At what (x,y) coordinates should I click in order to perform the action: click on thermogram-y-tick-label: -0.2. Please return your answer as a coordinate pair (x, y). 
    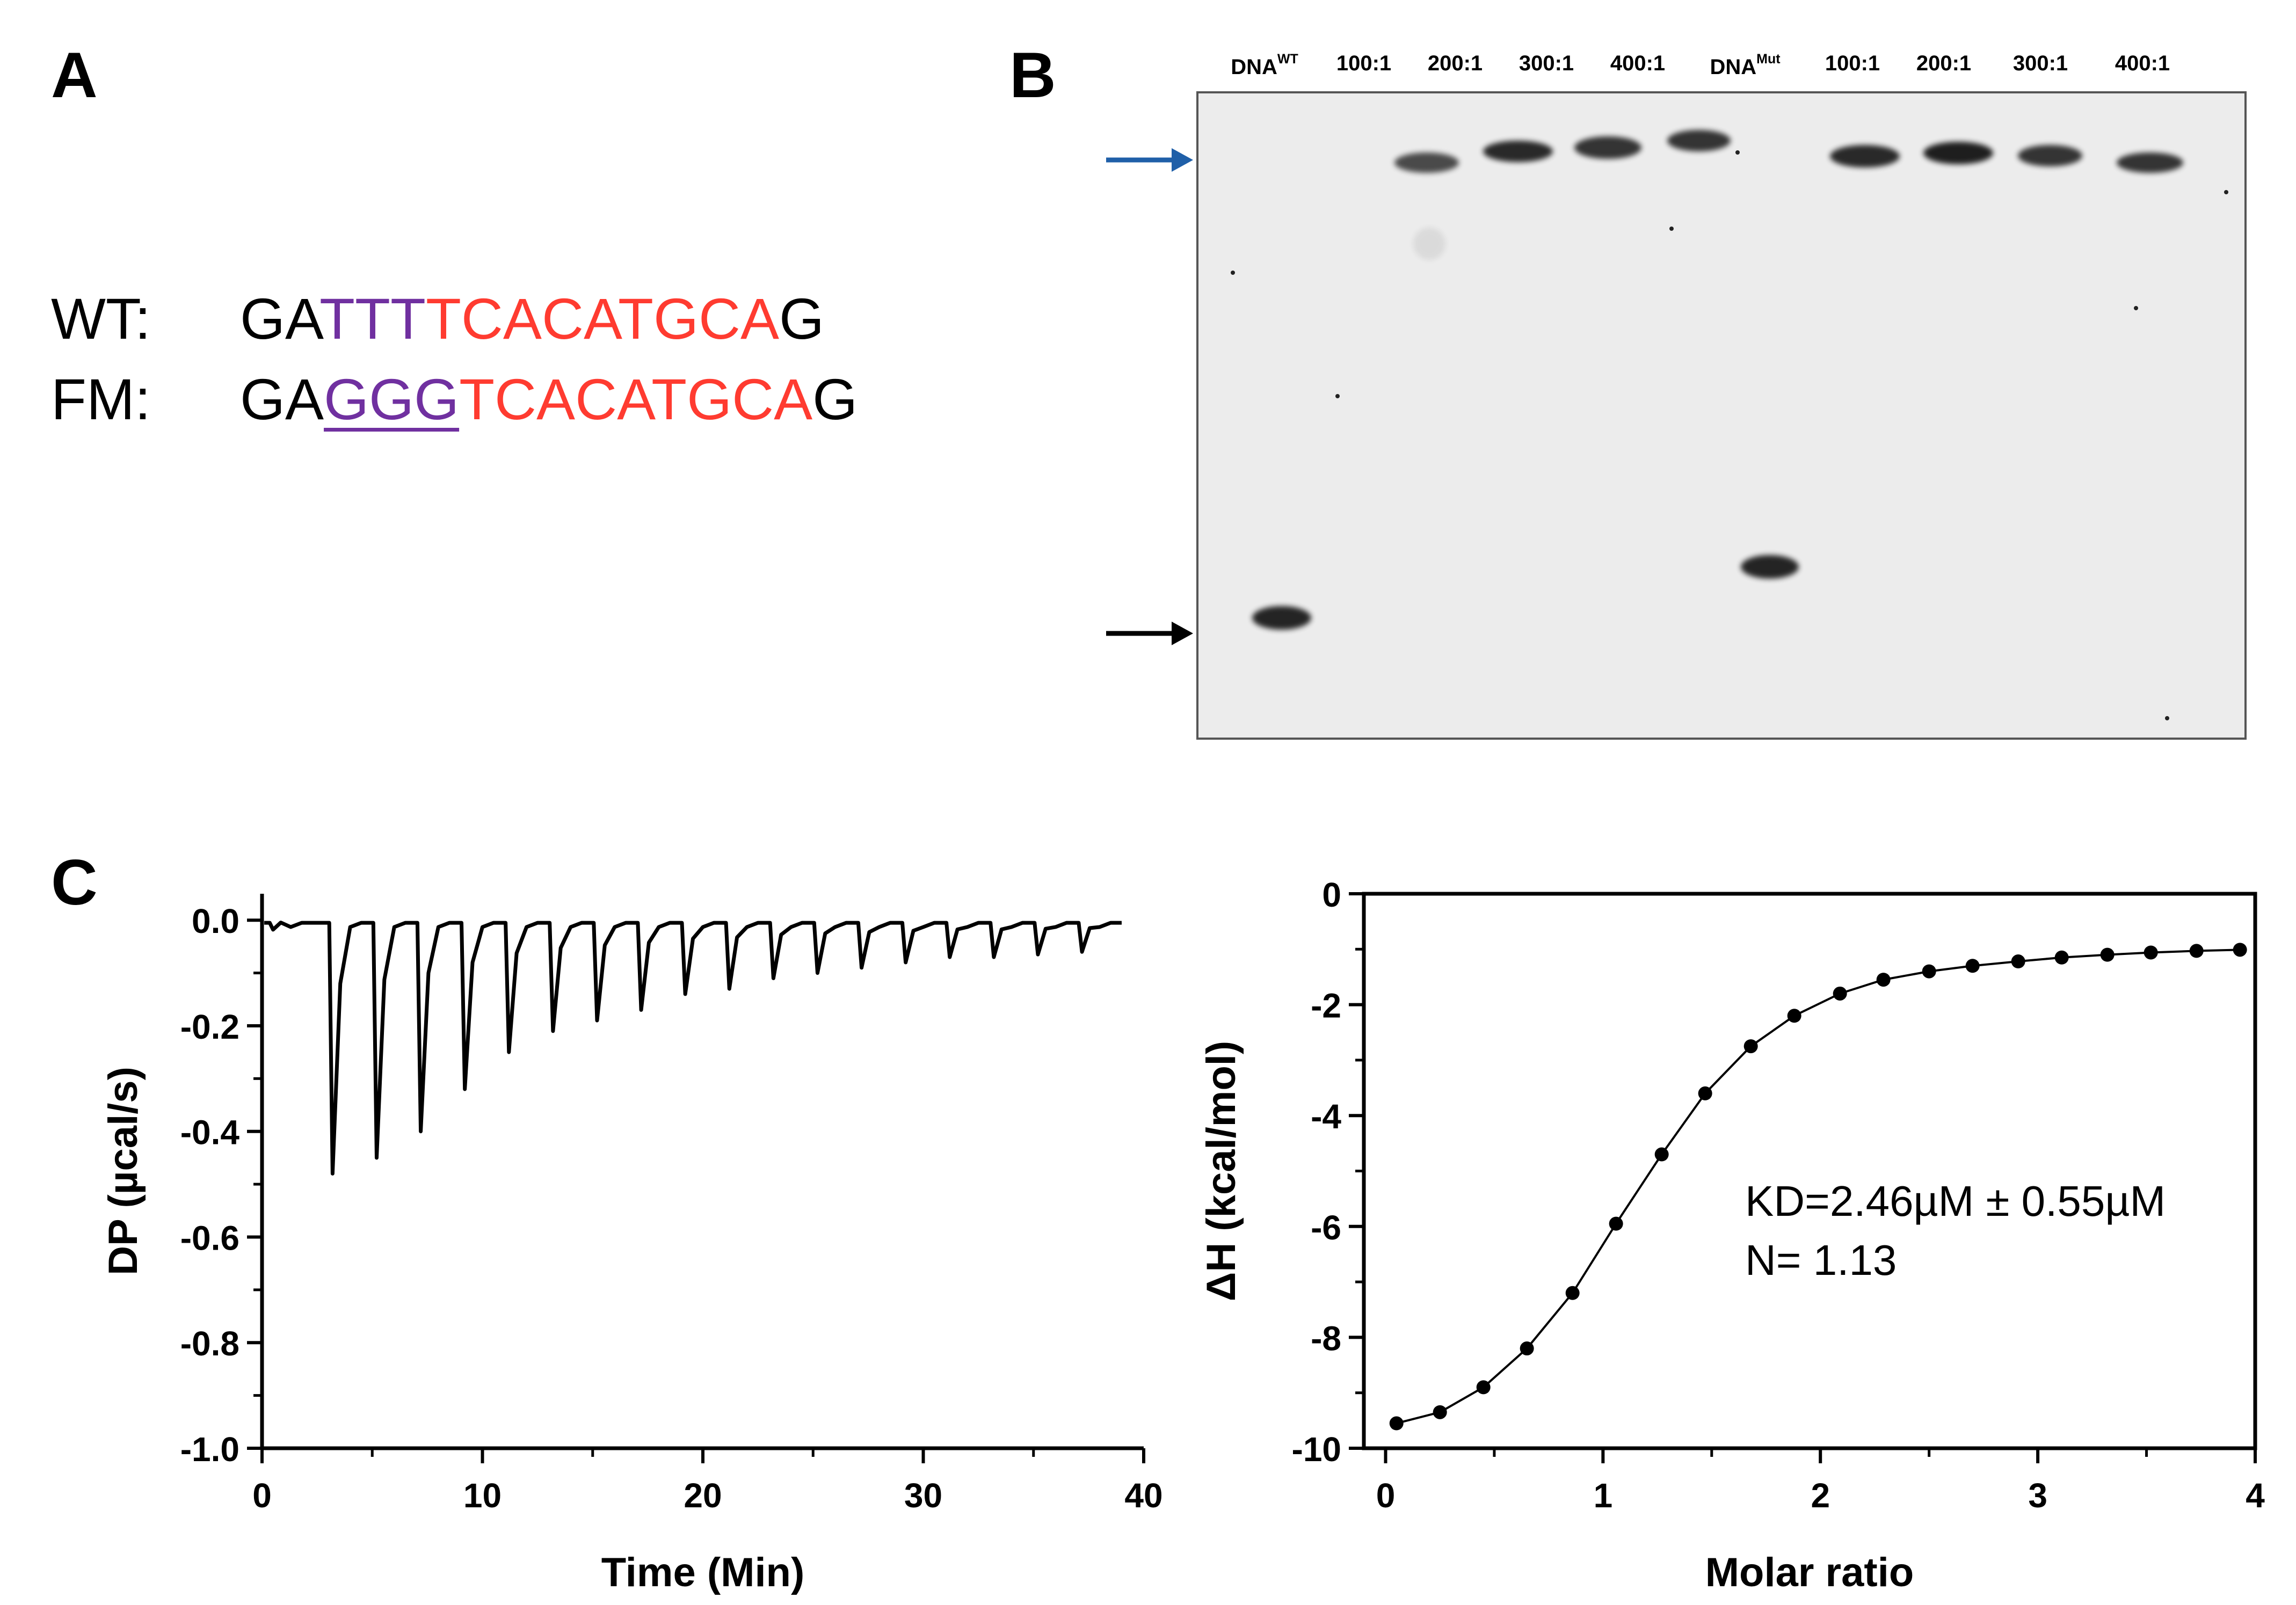
    Looking at the image, I should click on (209, 1027).